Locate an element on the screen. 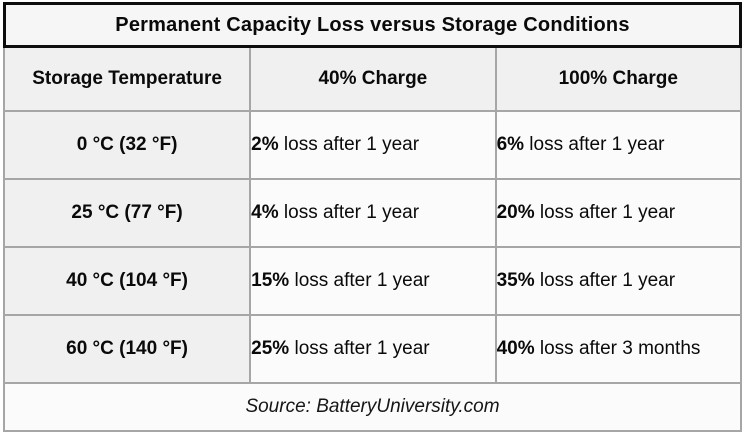  loss-percent: 25% is located at coordinates (270, 348).